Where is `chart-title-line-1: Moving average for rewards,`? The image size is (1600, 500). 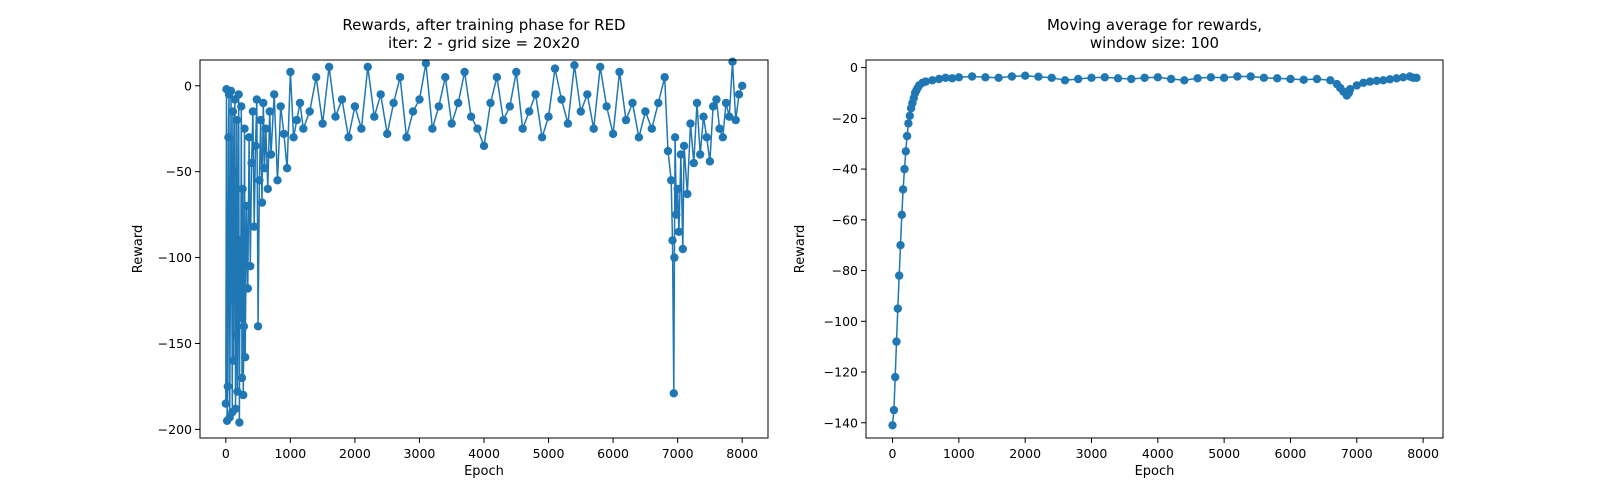
chart-title-line-1: Moving average for rewards, is located at coordinates (1154, 25).